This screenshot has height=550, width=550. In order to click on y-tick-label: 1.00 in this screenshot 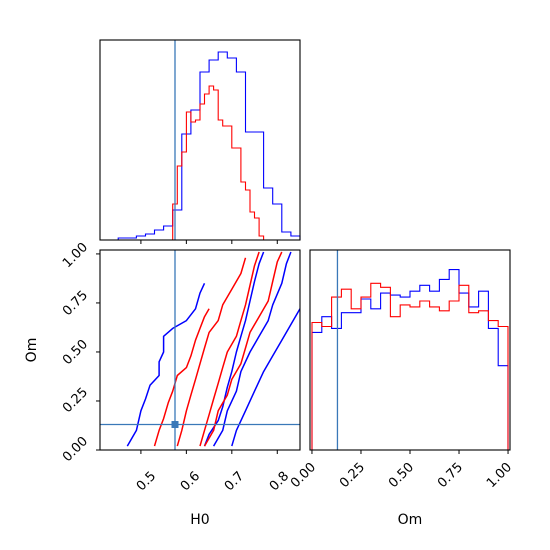, I will do `click(75, 255)`.